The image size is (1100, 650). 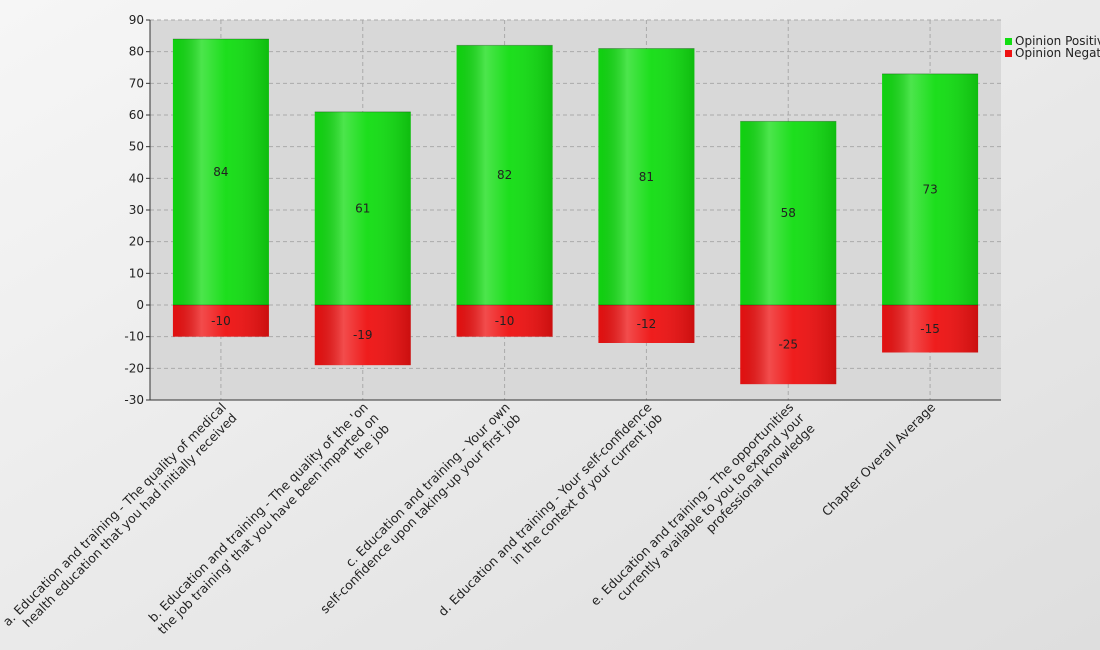 I want to click on value-label: 73, so click(x=929, y=189).